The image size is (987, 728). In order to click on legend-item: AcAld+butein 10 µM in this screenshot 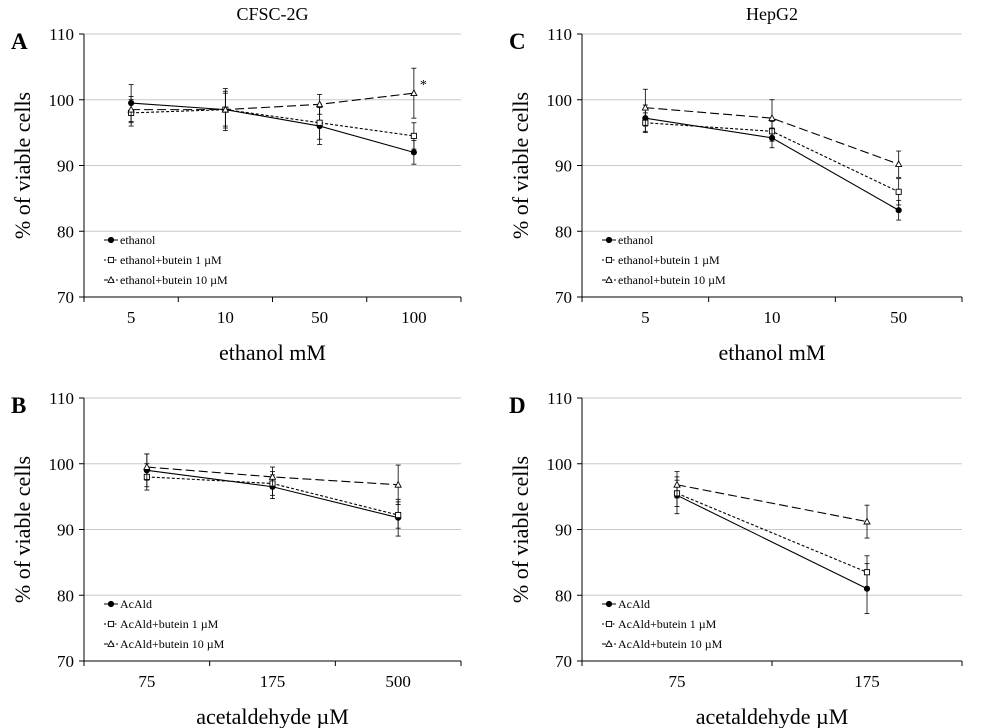, I will do `click(164, 644)`.